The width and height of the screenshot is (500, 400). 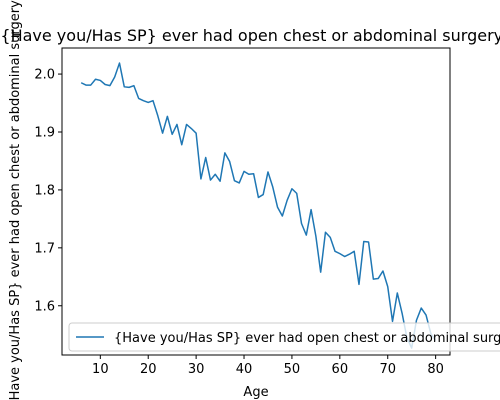 What do you see at coordinates (255, 392) in the screenshot?
I see `x-axis-label: Age` at bounding box center [255, 392].